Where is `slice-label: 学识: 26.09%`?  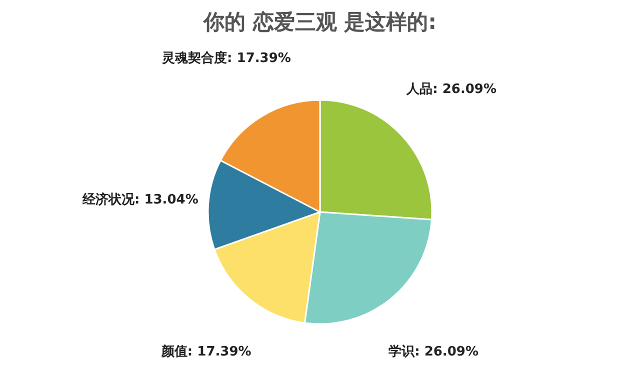
slice-label: 学识: 26.09% is located at coordinates (433, 352).